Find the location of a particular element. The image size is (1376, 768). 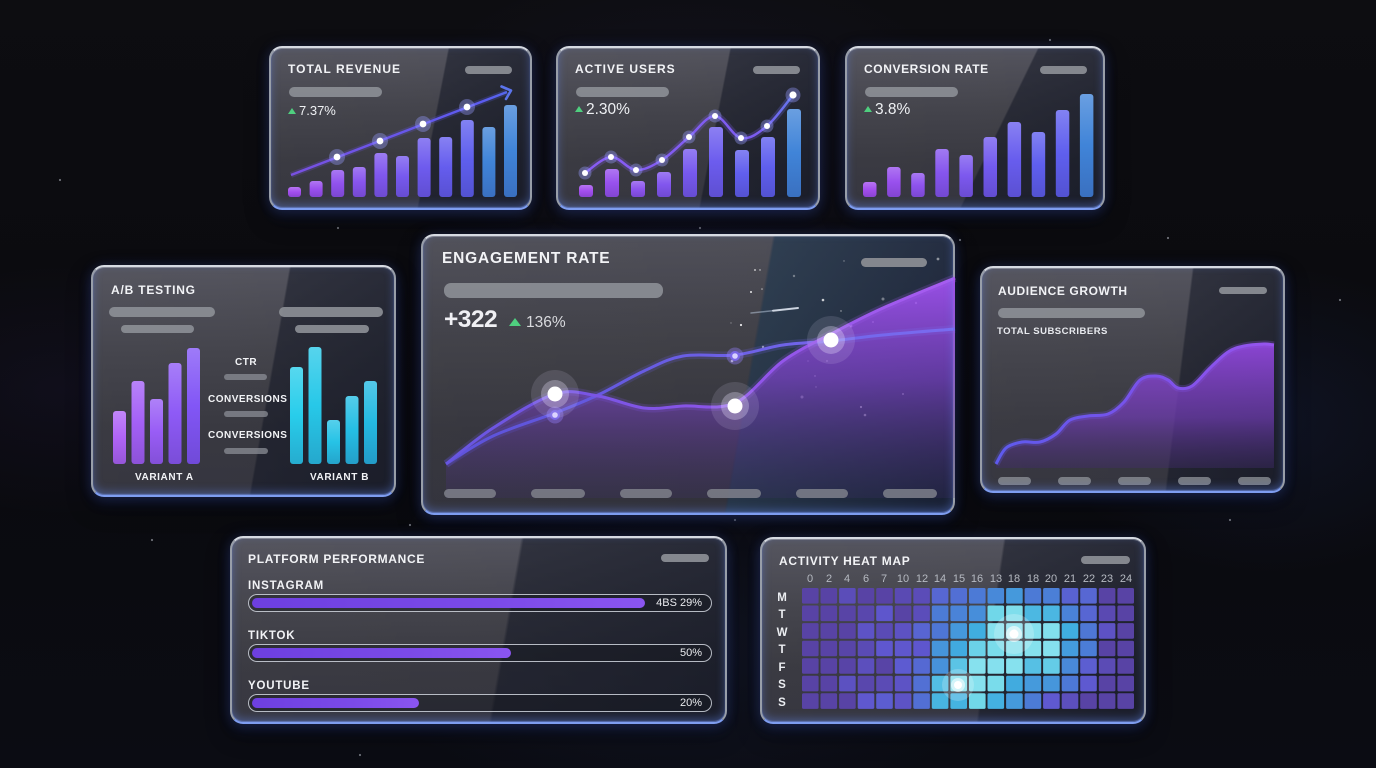

svg-text: 15 is located at coordinates (959, 579).